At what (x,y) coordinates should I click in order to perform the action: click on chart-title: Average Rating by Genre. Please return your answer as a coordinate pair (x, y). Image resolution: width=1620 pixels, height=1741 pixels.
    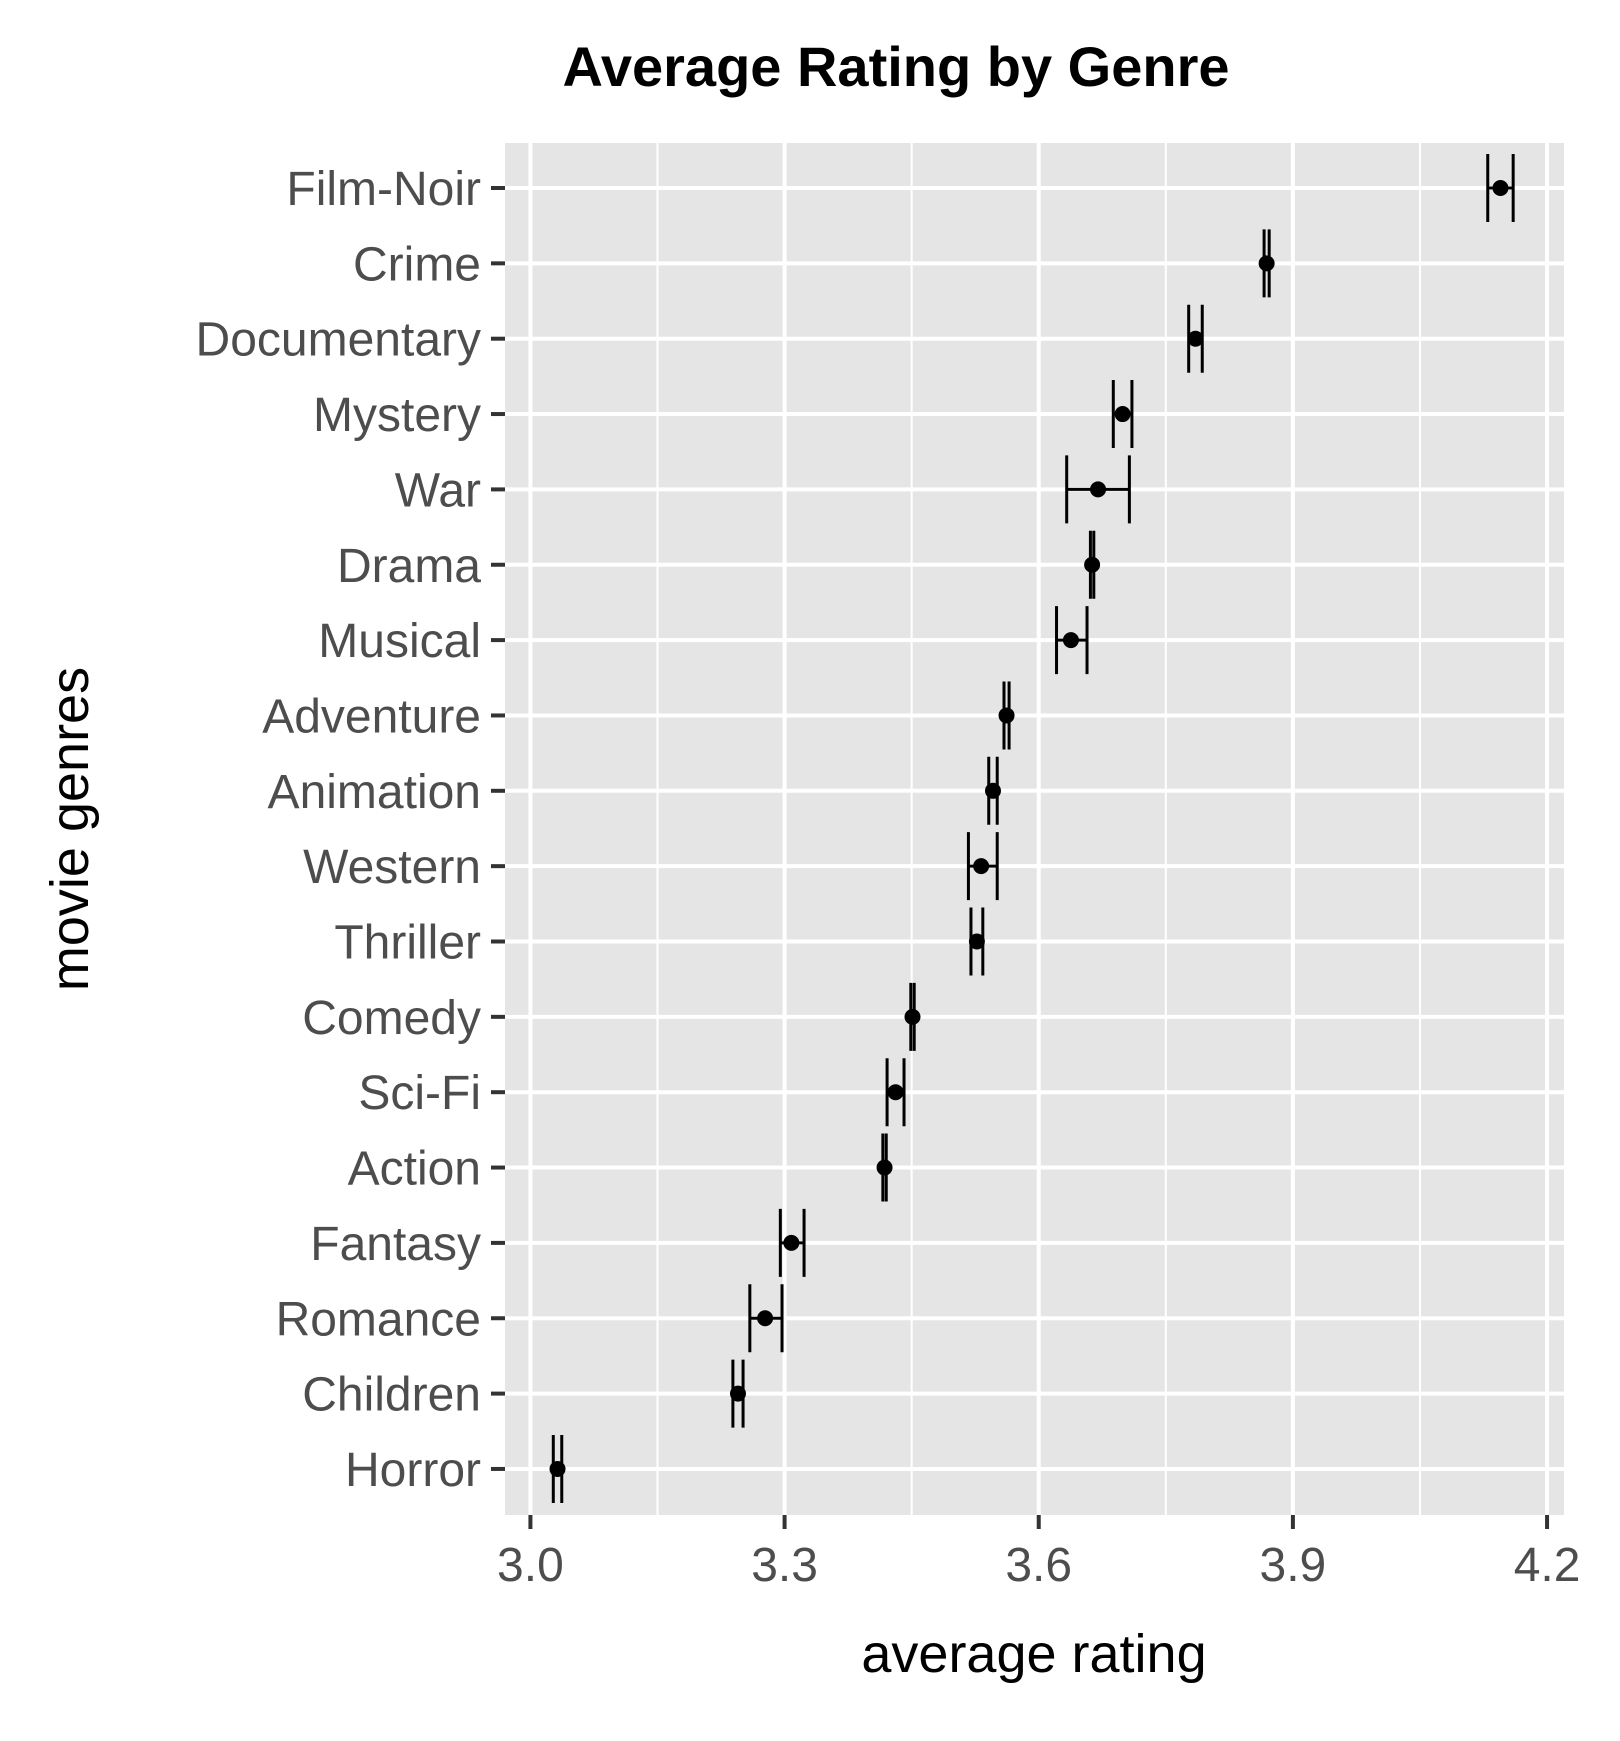
    Looking at the image, I should click on (895, 66).